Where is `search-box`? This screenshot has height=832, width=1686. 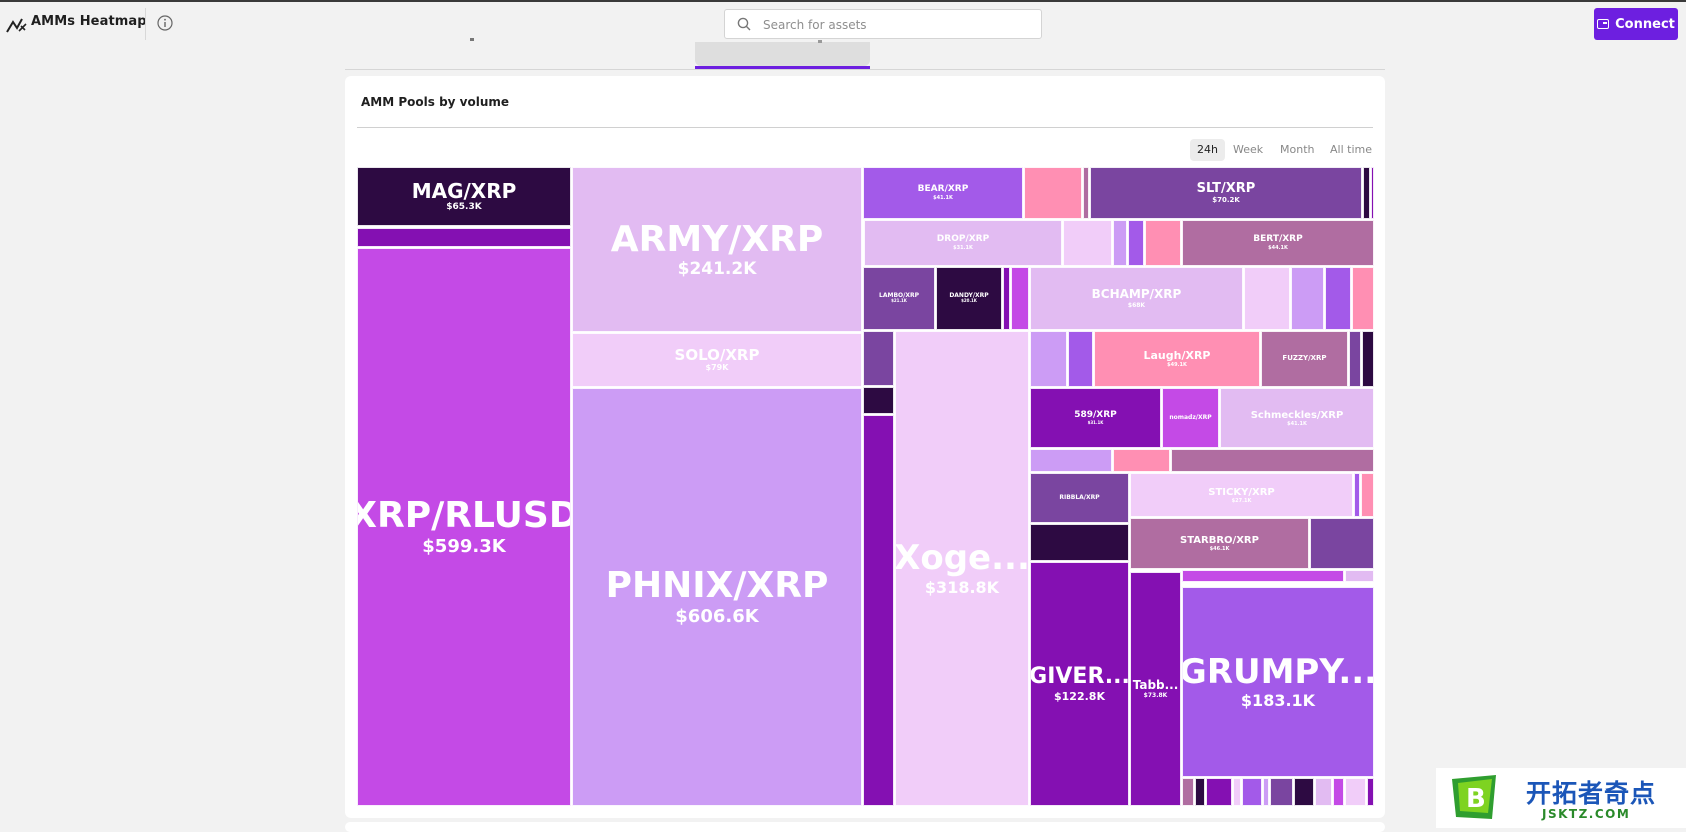
search-box is located at coordinates (883, 24).